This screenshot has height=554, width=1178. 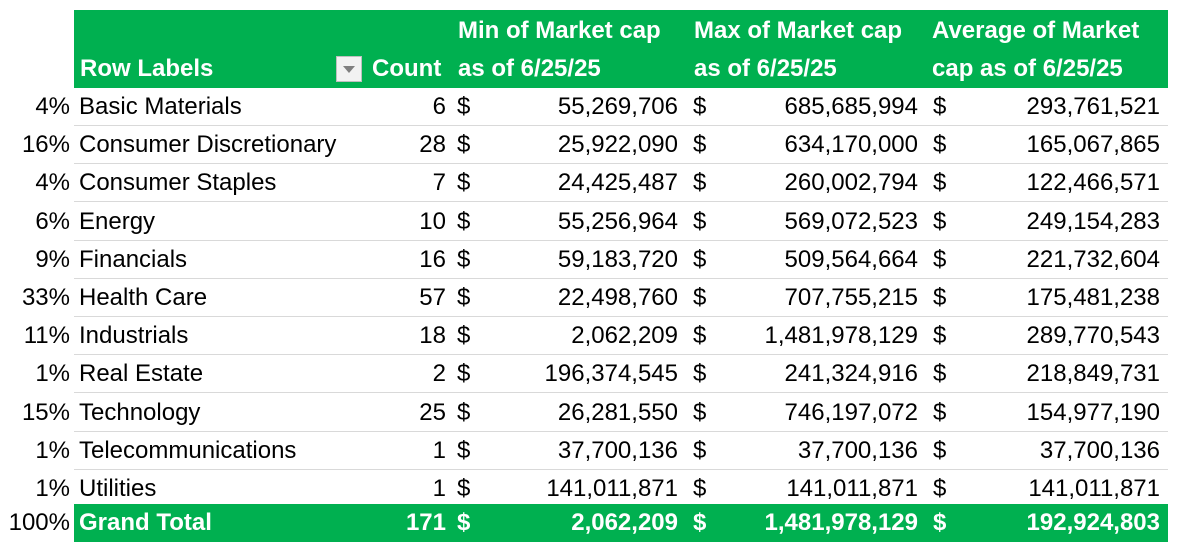 I want to click on header-min-line2: as of 6/25/25, so click(x=529, y=68).